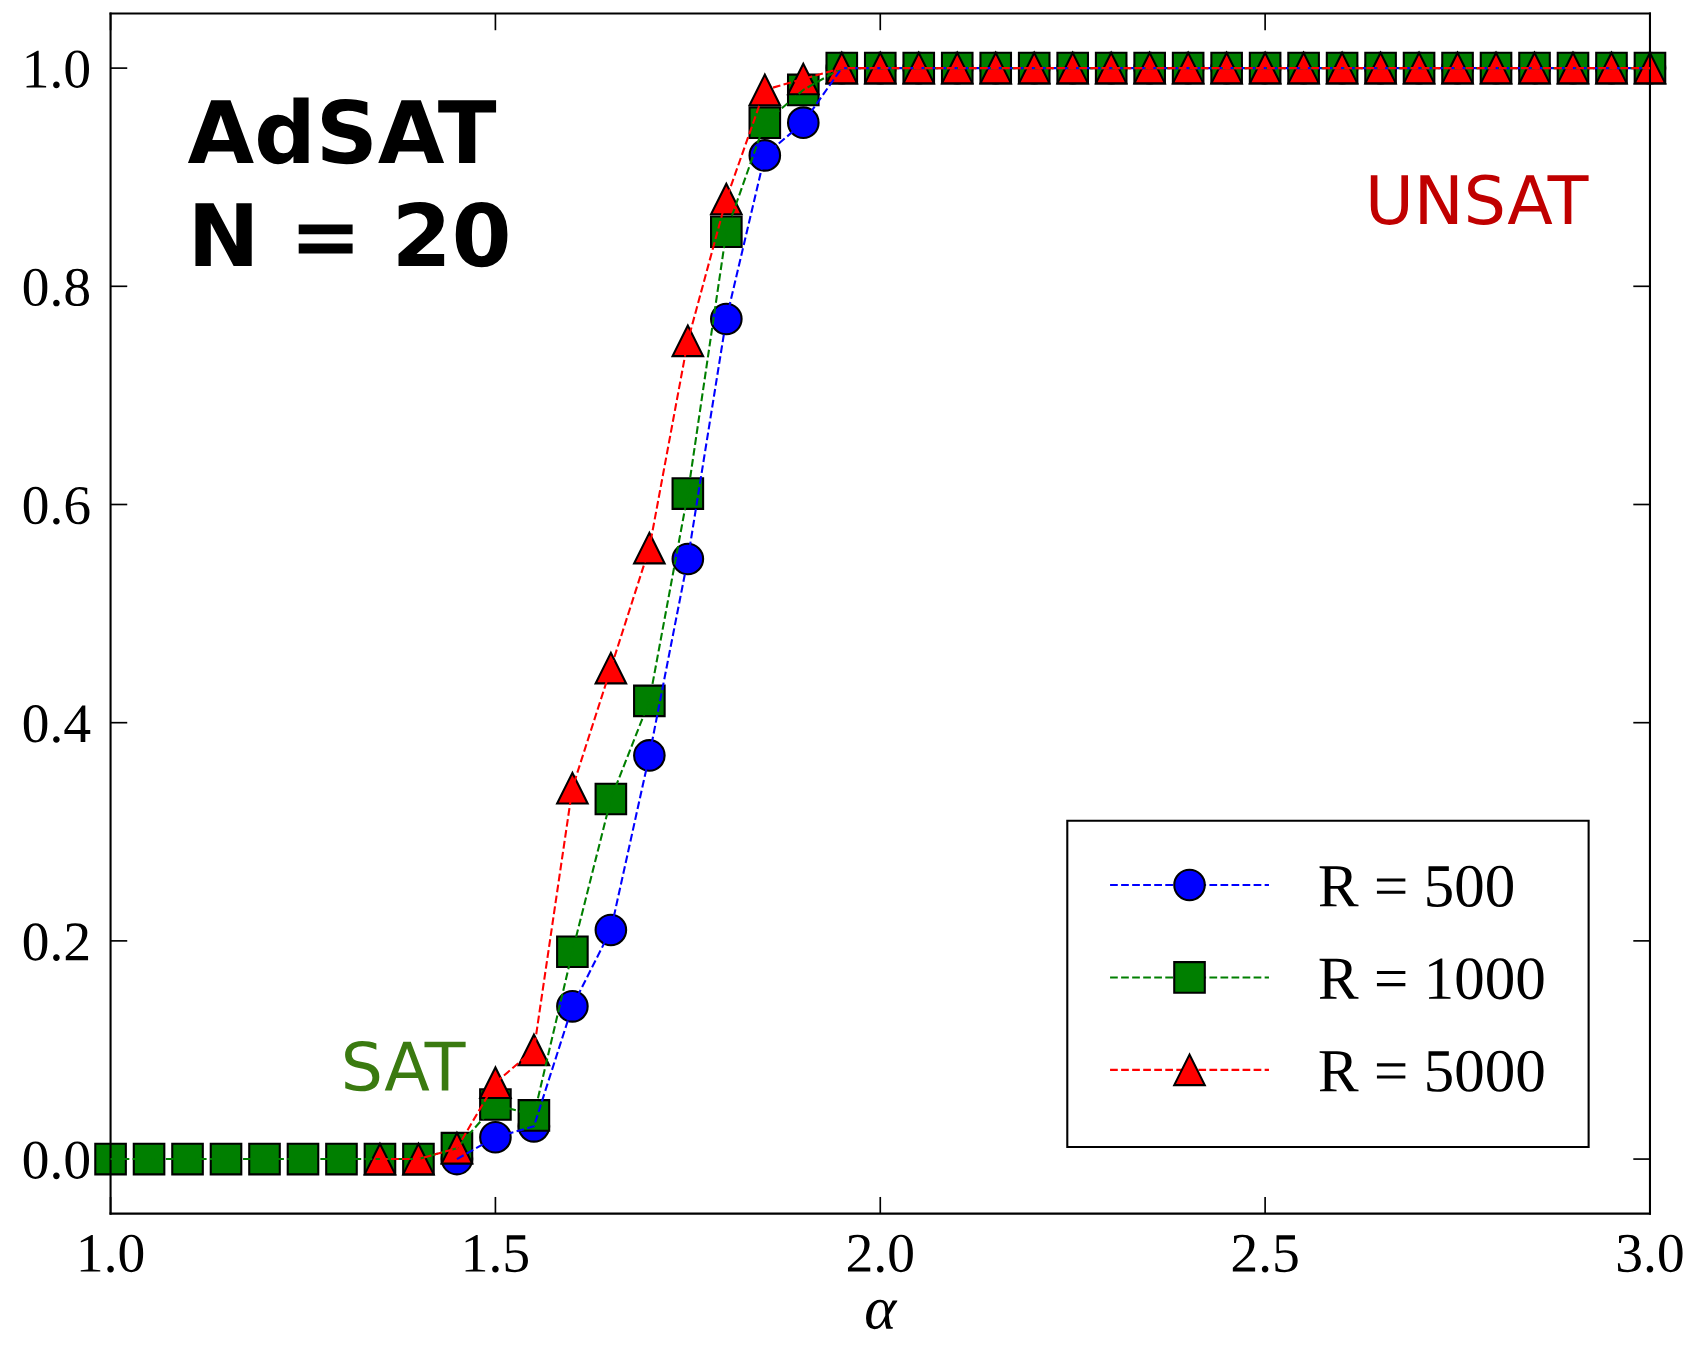  I want to click on y-tick-label: 0.2, so click(56, 942).